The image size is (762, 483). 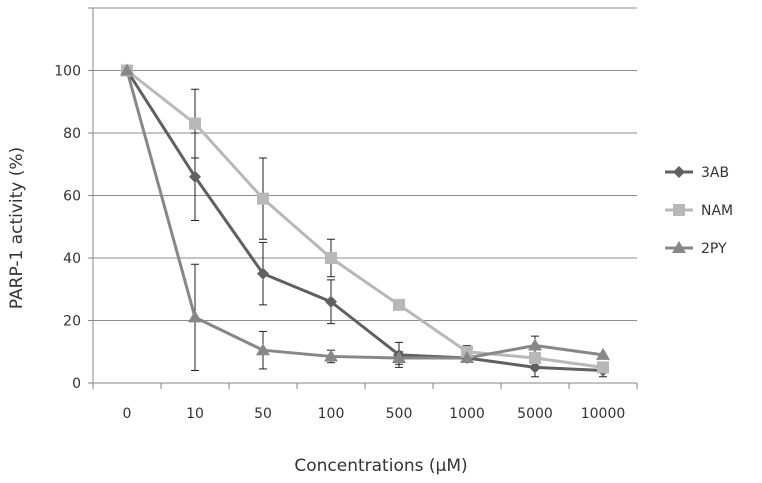 I want to click on legend-marker-2py, so click(x=679, y=247).